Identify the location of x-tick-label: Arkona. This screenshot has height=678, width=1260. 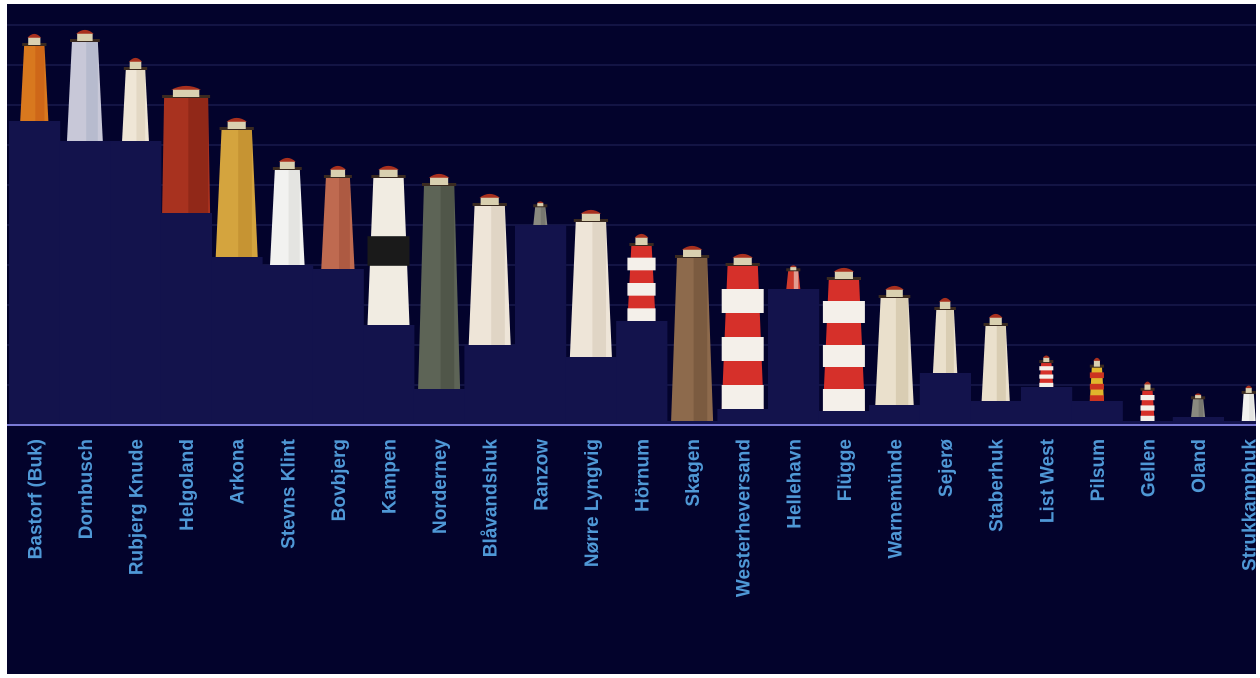
(238, 472).